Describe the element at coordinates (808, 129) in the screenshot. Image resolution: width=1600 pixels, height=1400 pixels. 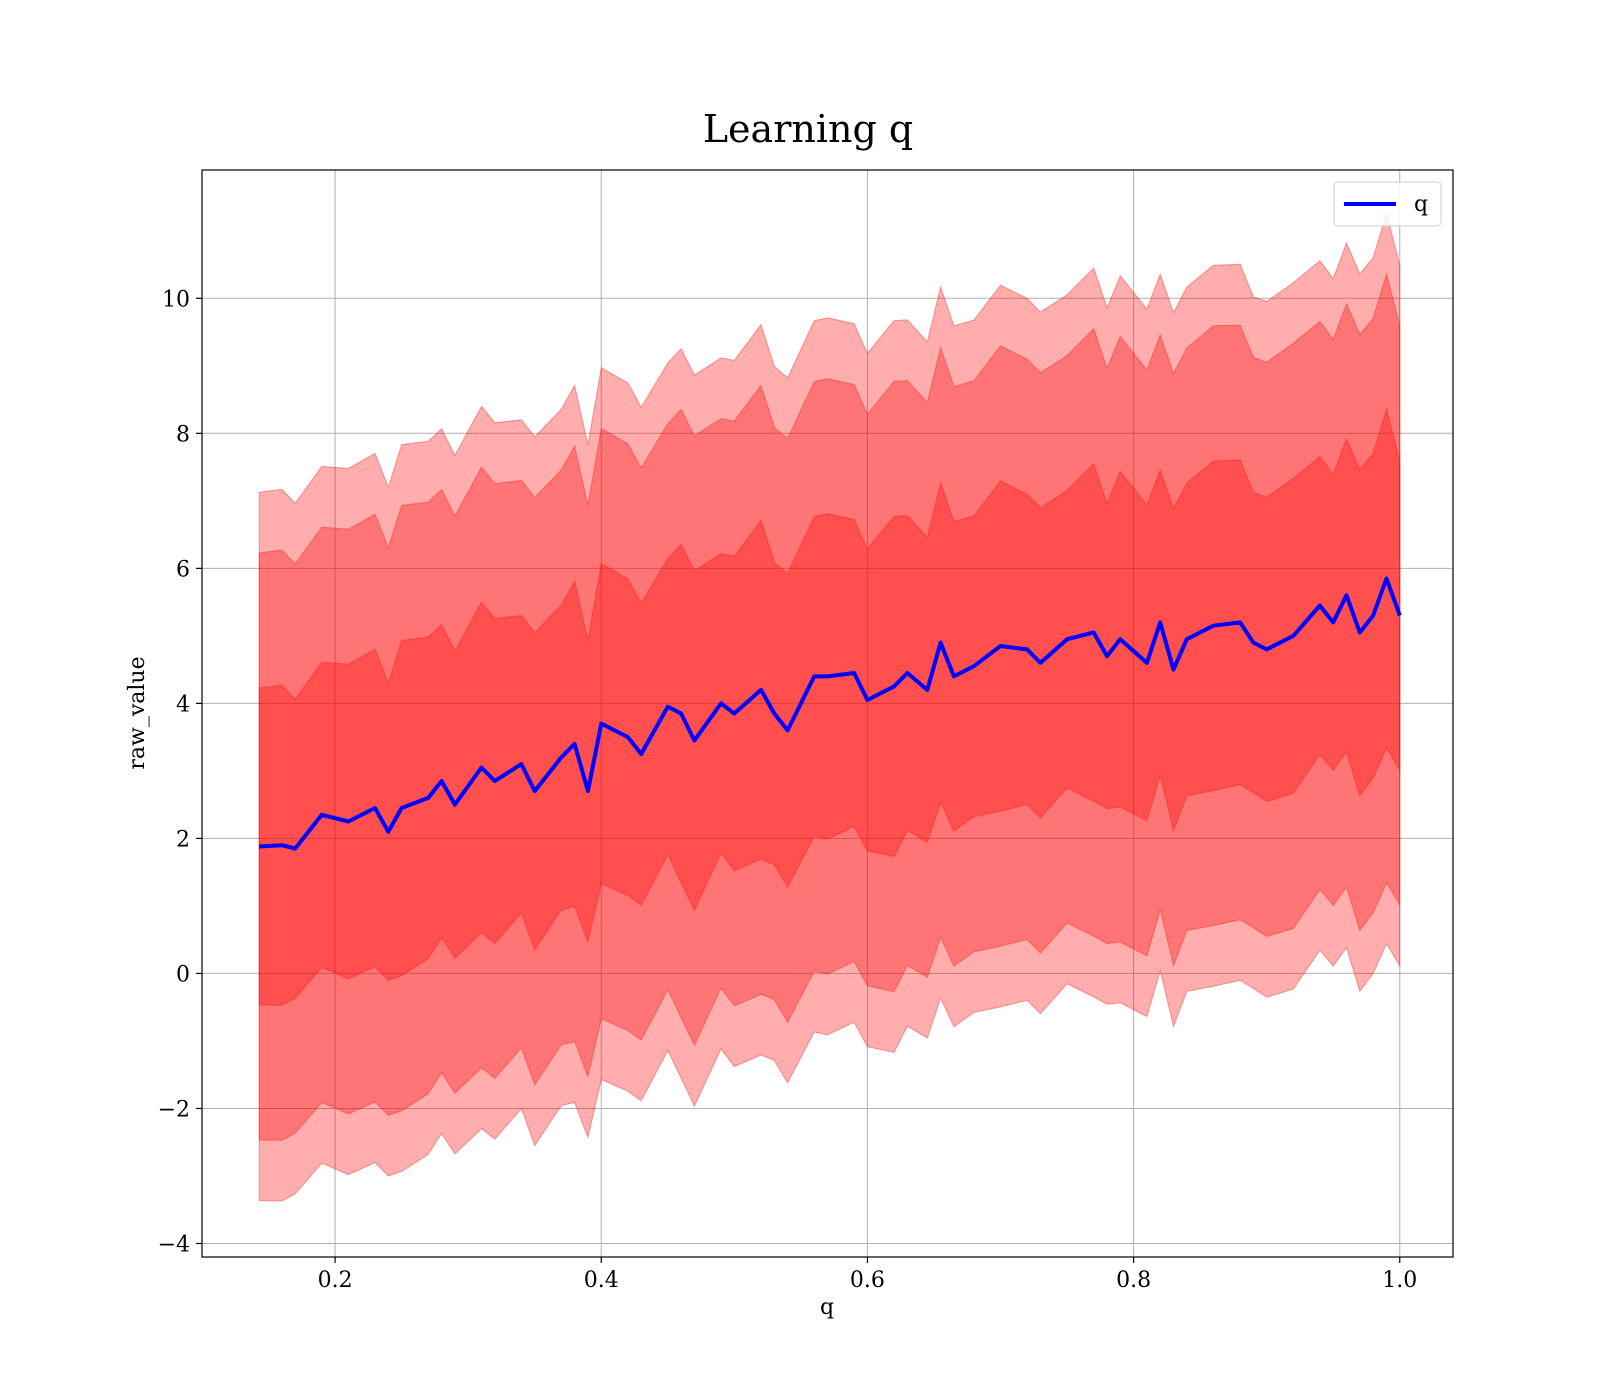
I see `chart-title: Learning q` at that location.